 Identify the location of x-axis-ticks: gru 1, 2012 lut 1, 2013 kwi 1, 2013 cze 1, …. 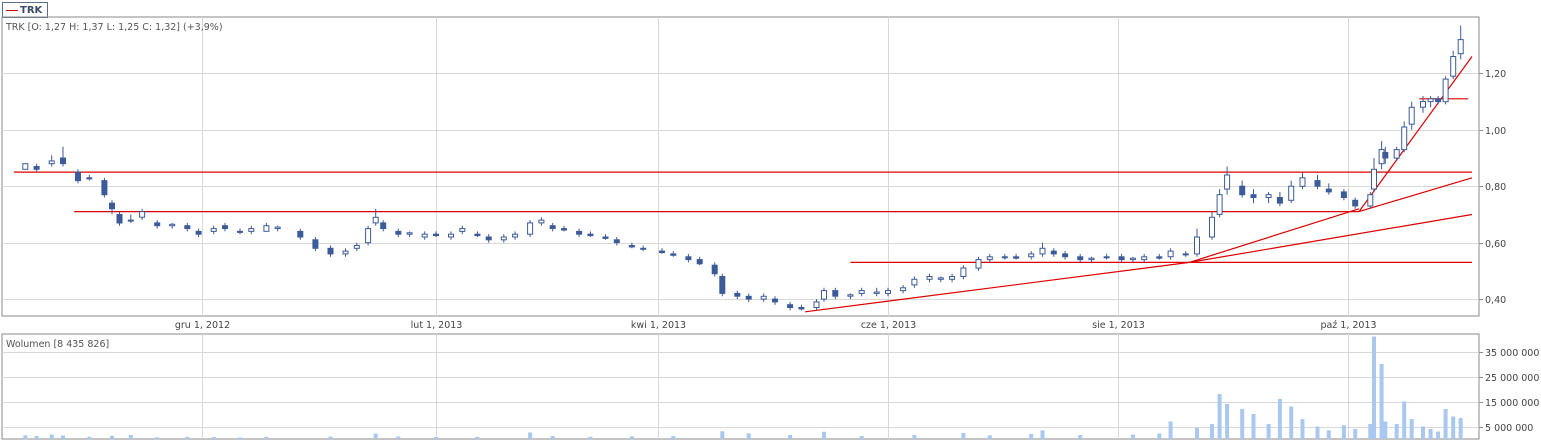
(776, 325).